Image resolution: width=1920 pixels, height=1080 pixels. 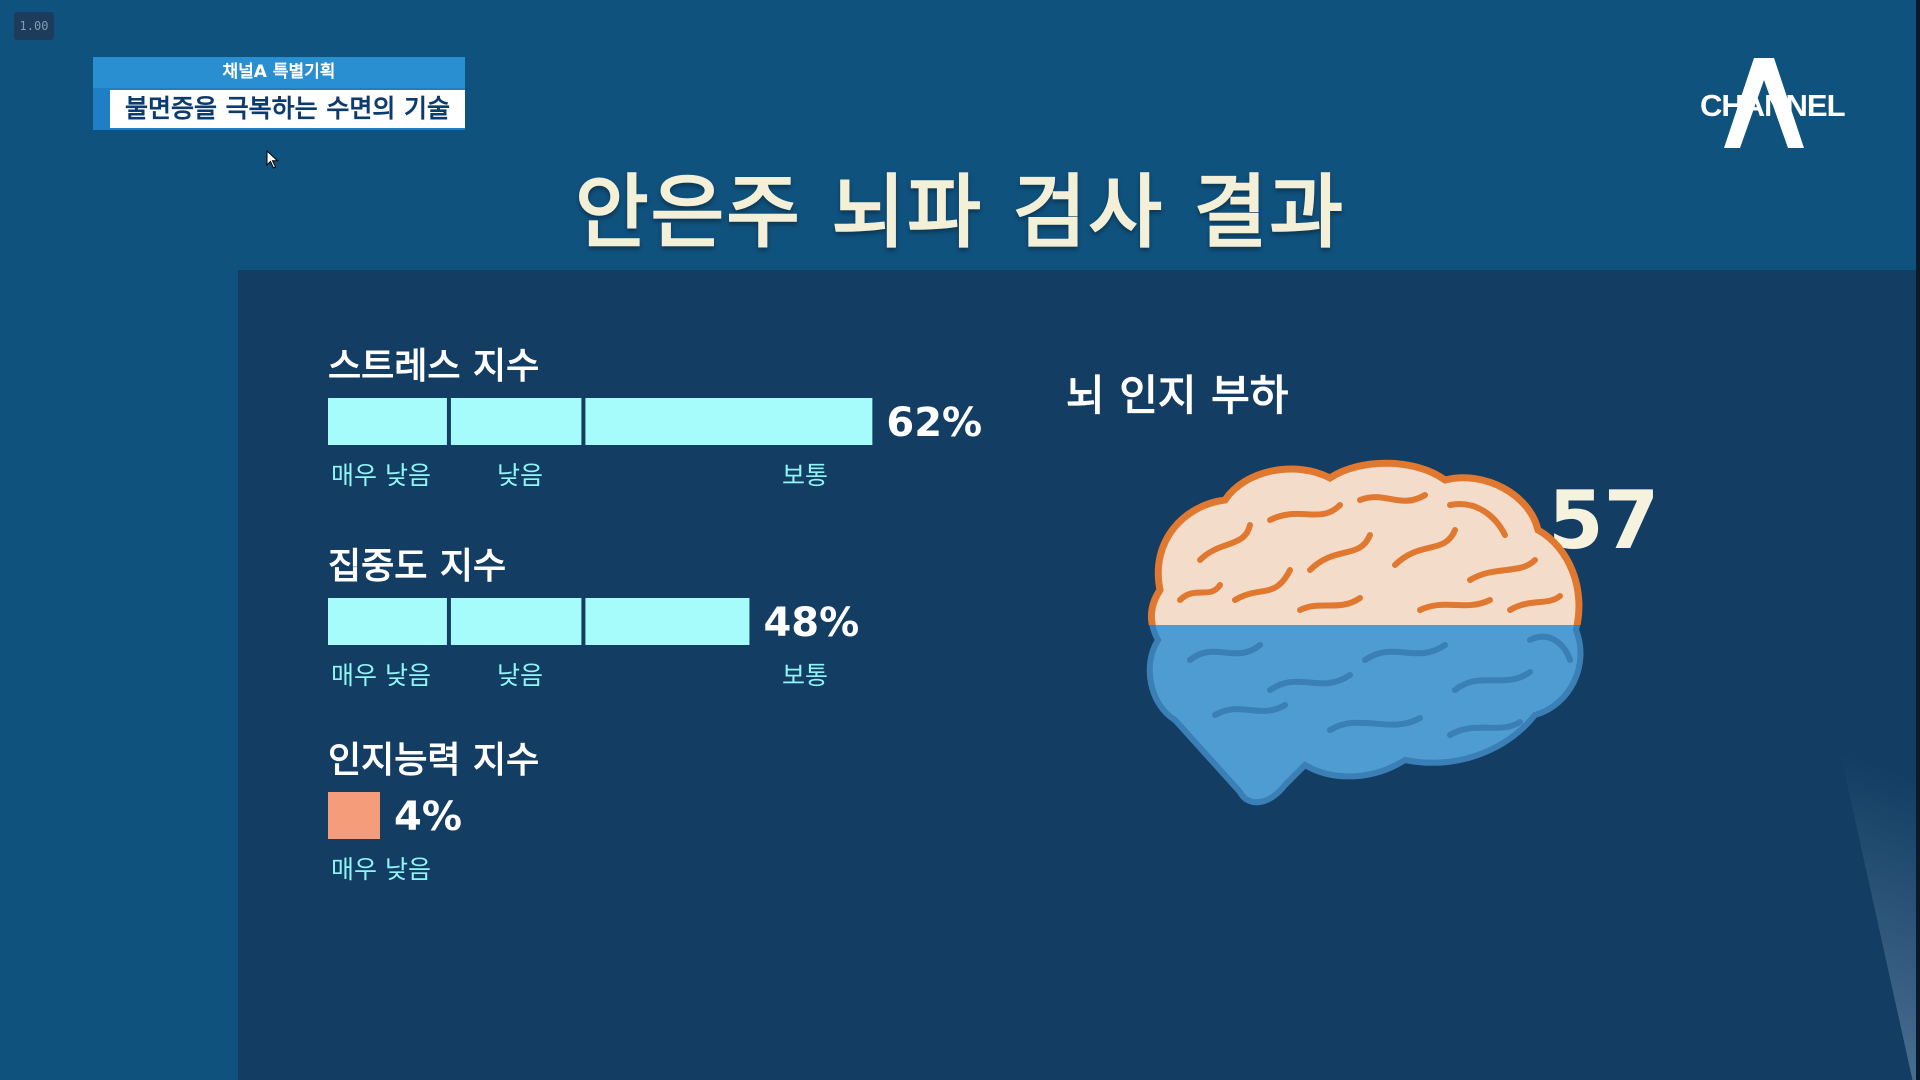 What do you see at coordinates (428, 817) in the screenshot?
I see `percent-label: 4%` at bounding box center [428, 817].